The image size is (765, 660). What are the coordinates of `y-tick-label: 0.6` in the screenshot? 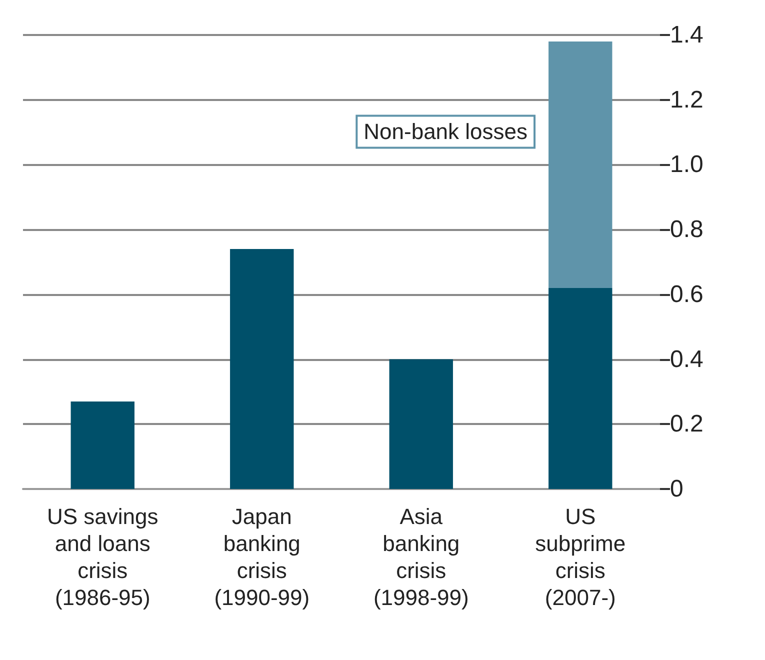 It's located at (687, 294).